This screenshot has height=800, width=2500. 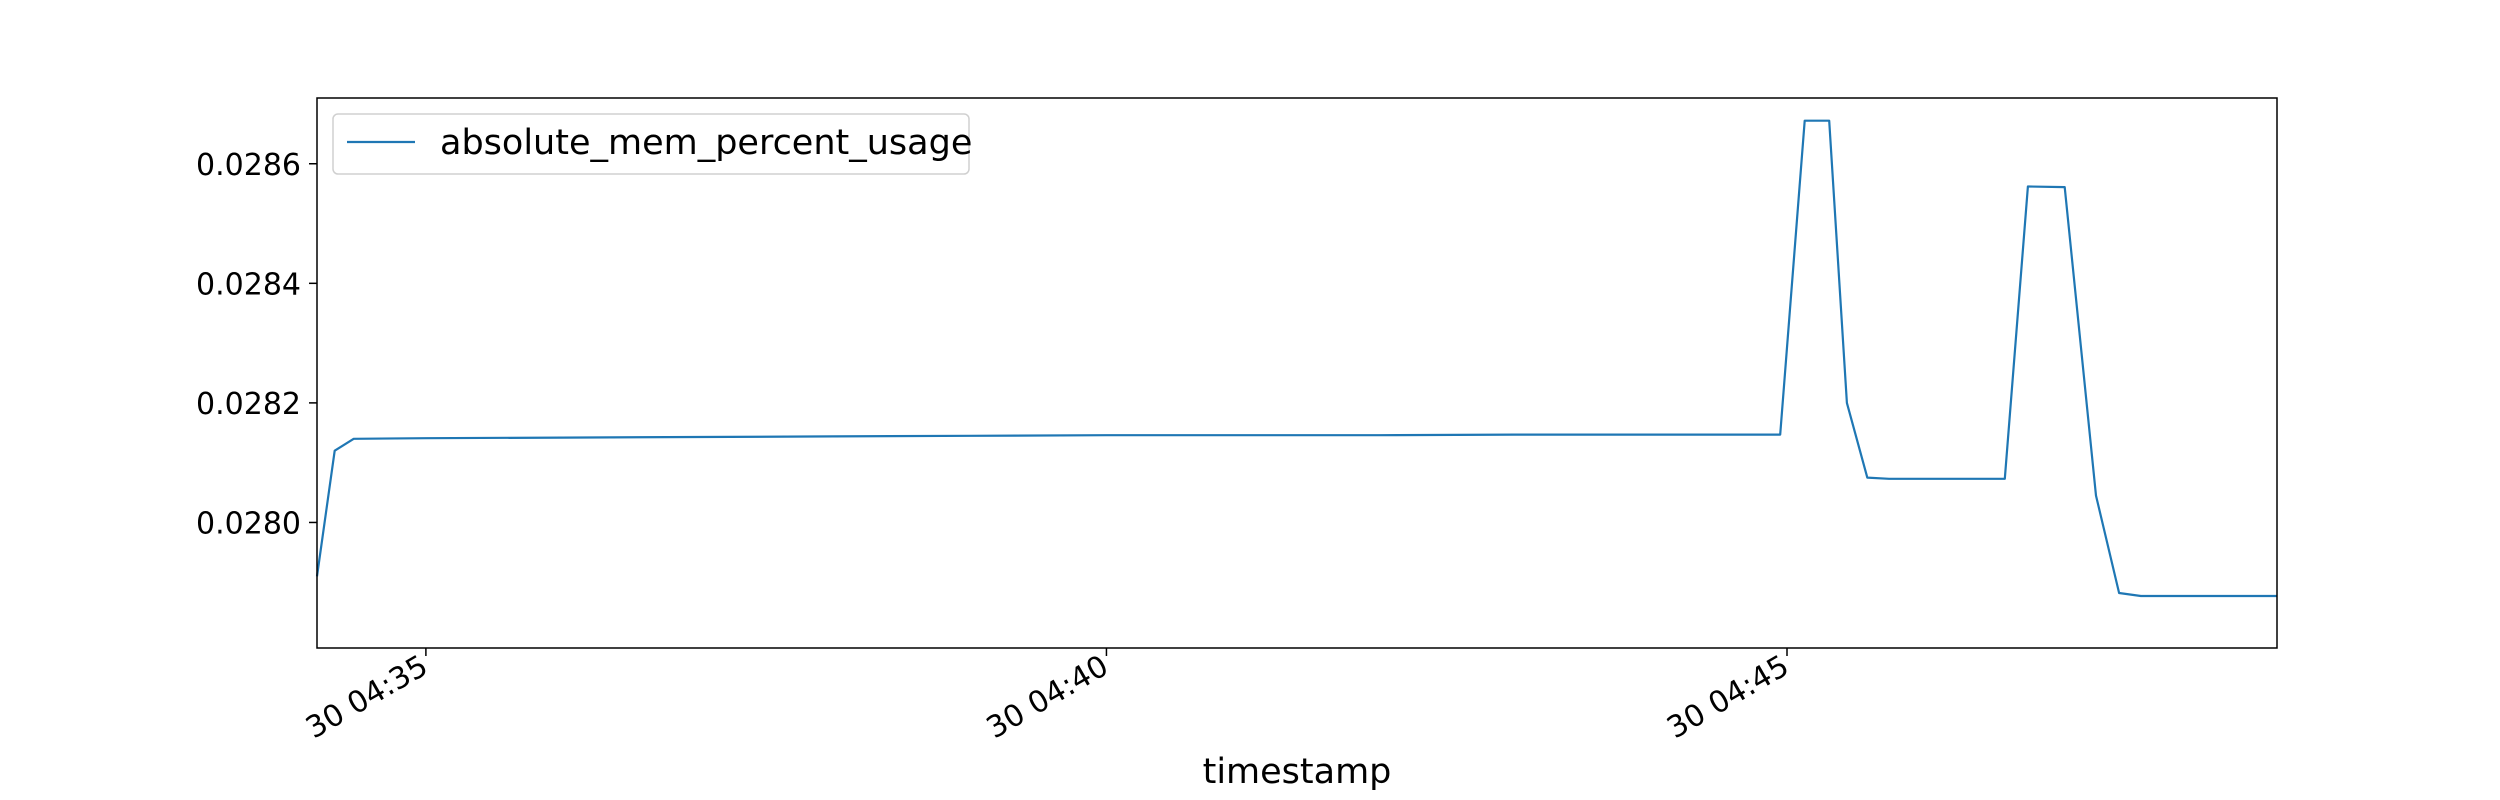 What do you see at coordinates (248, 404) in the screenshot?
I see `y-tick-label: 0.0282` at bounding box center [248, 404].